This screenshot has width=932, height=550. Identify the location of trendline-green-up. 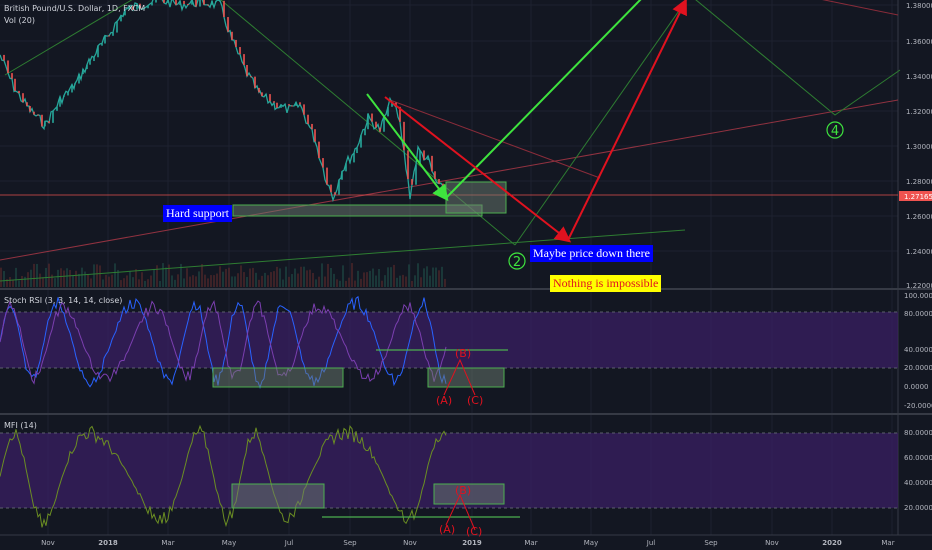
(601, 123).